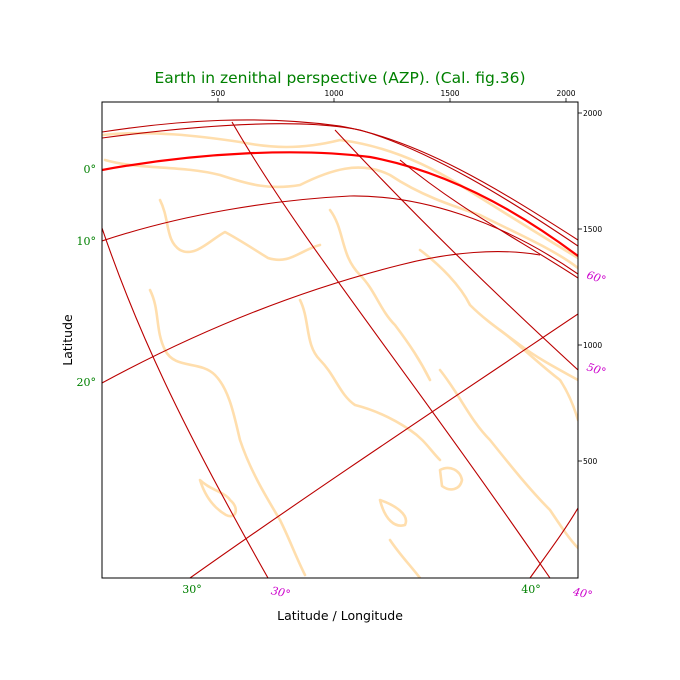  Describe the element at coordinates (592, 229) in the screenshot. I see `right-tick-label: 1500` at that location.